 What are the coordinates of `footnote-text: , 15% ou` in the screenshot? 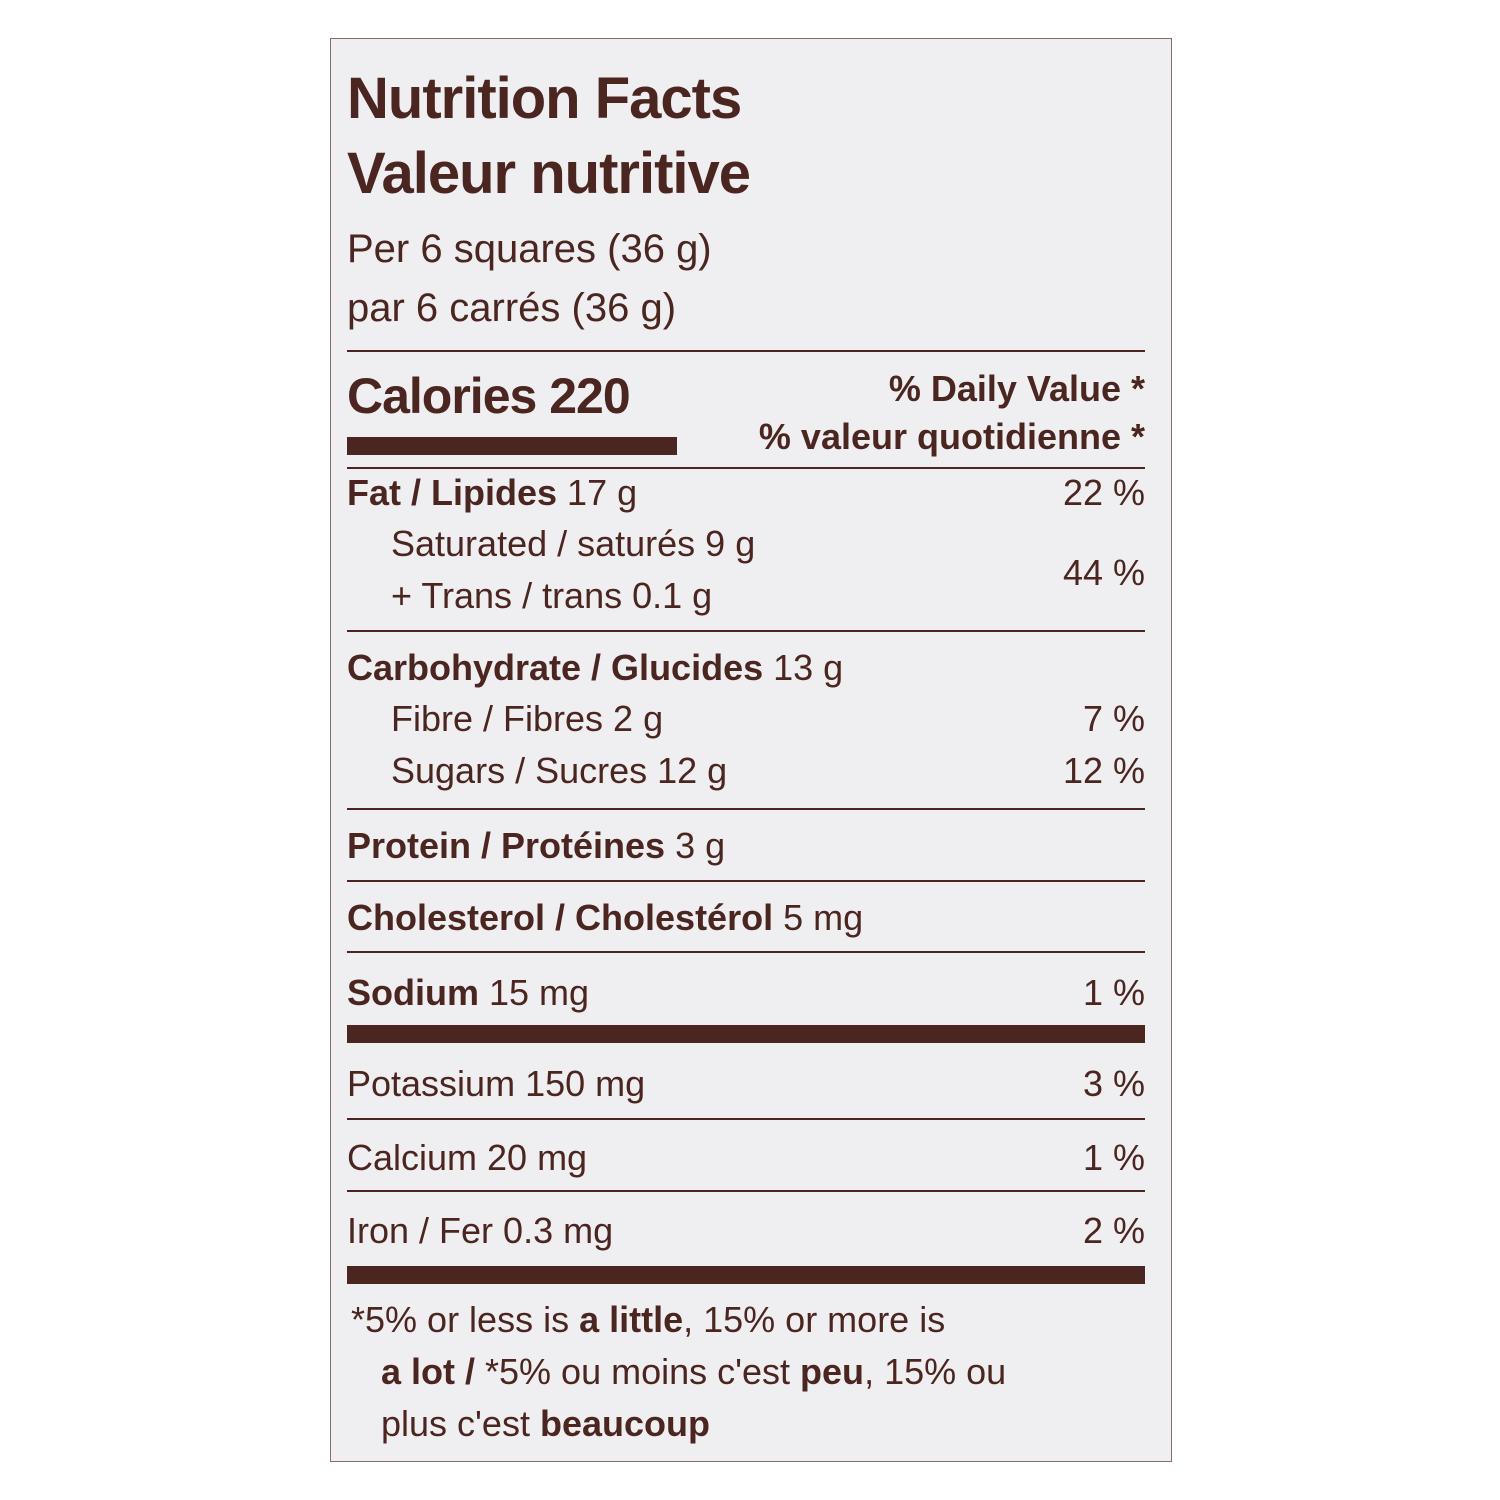 It's located at (935, 1371).